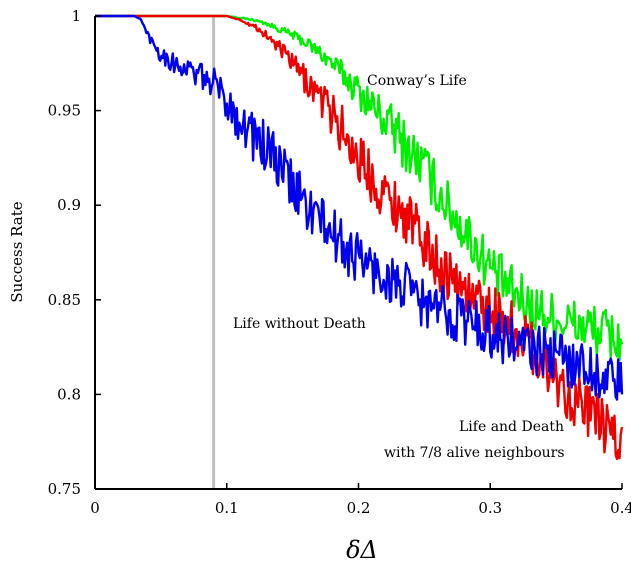  What do you see at coordinates (359, 508) in the screenshot?
I see `x-tick-label: 0.2` at bounding box center [359, 508].